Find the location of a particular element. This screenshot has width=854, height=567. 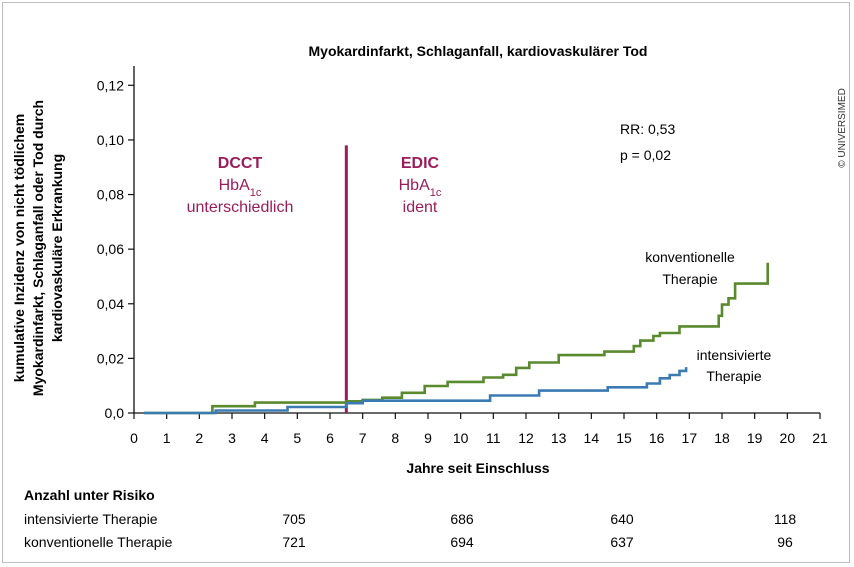

x-tick-label: 2 is located at coordinates (199, 438).